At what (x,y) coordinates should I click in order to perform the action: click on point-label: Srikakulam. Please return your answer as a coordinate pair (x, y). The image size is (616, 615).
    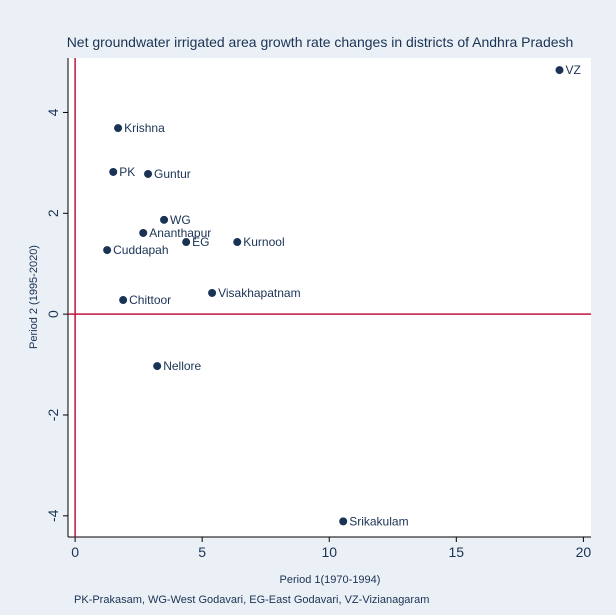
    Looking at the image, I should click on (378, 521).